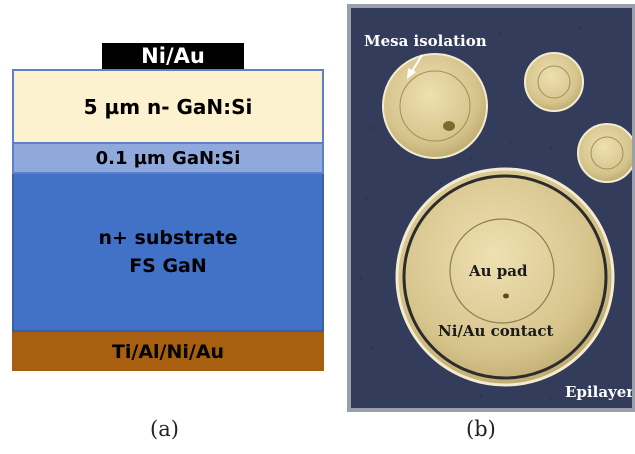 This screenshot has width=635, height=454. I want to click on device-edge-mesa, so click(604, 153).